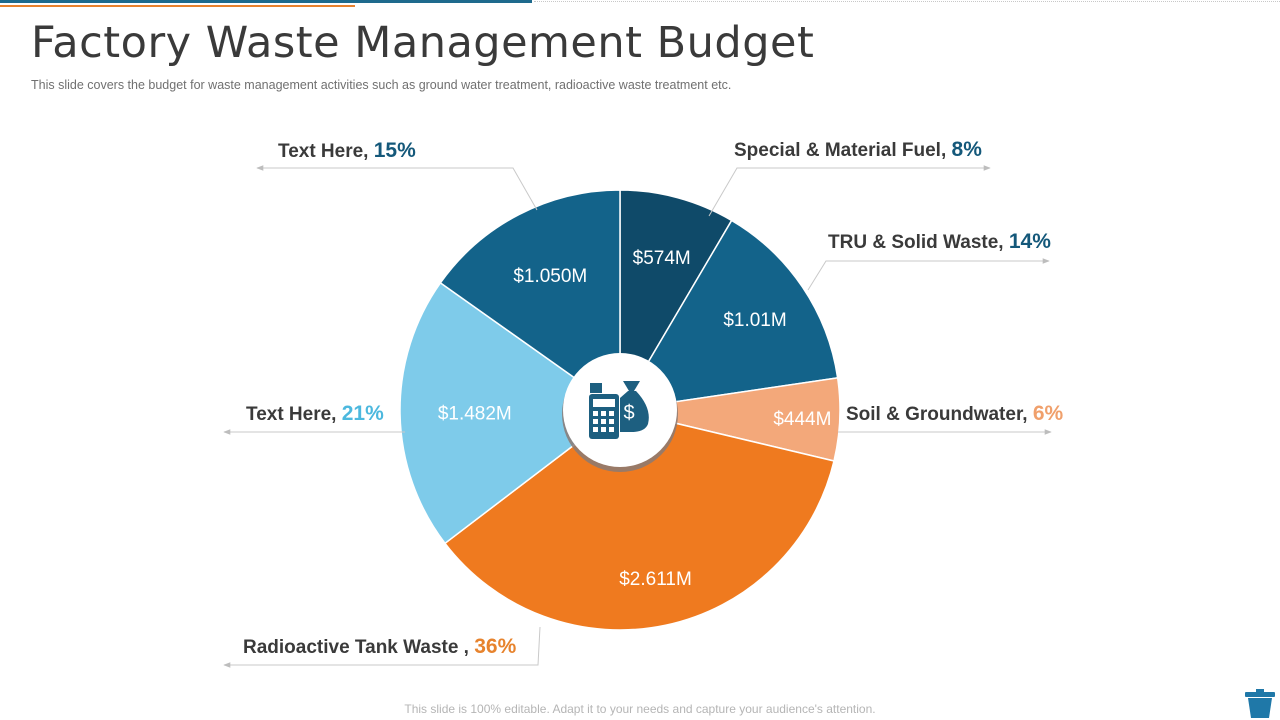 Image resolution: width=1280 pixels, height=720 pixels. I want to click on slice-category-label: Special & Material Fuel, 8%, so click(858, 149).